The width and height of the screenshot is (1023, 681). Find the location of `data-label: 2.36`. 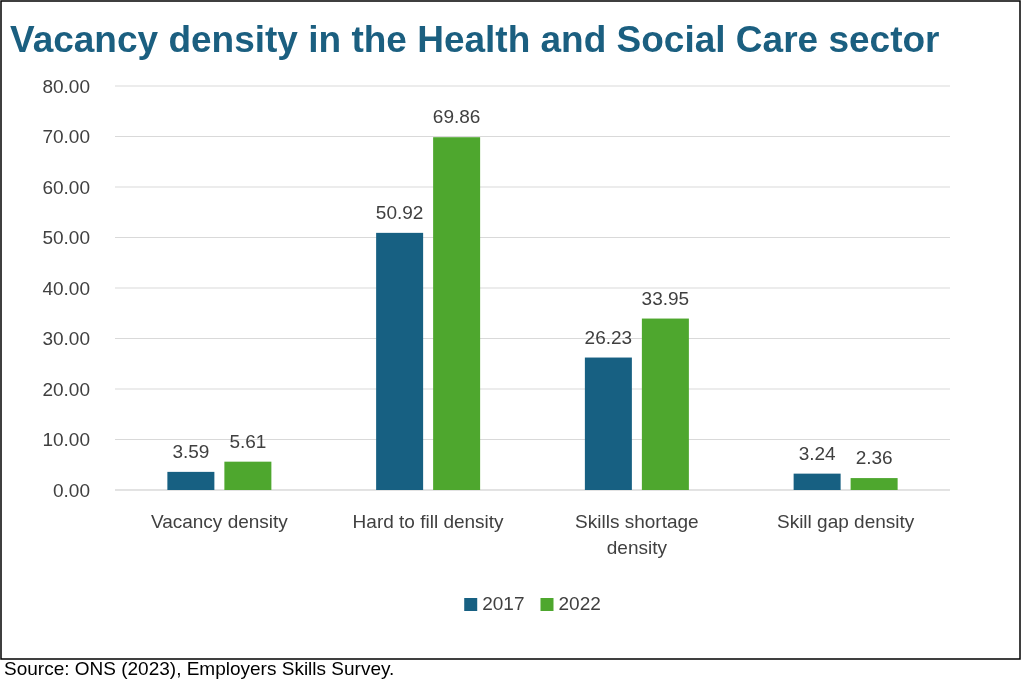

data-label: 2.36 is located at coordinates (874, 458).